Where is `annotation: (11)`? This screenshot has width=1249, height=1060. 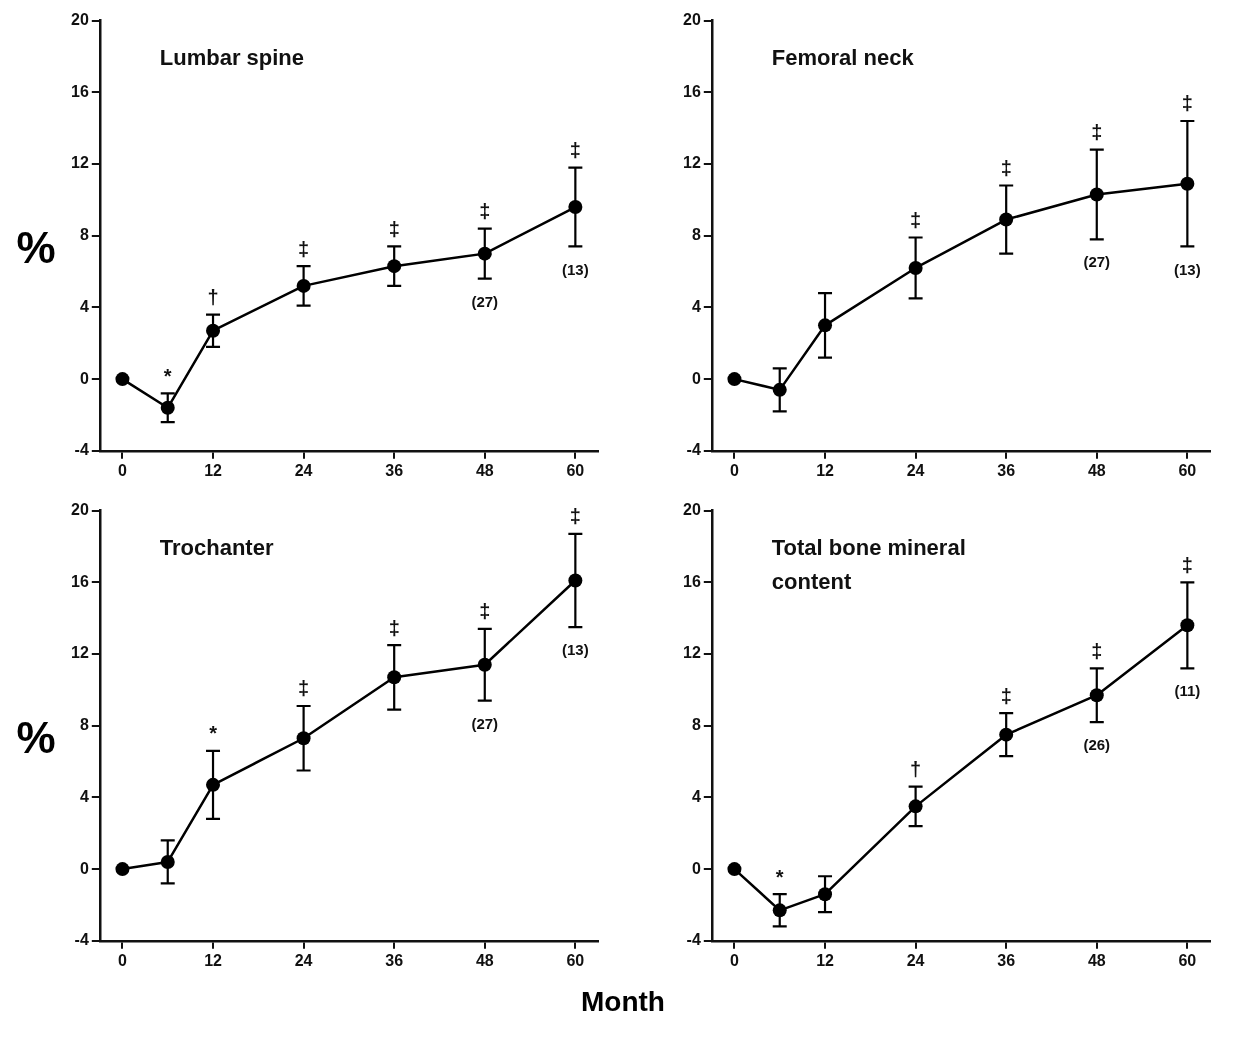 annotation: (11) is located at coordinates (1187, 691).